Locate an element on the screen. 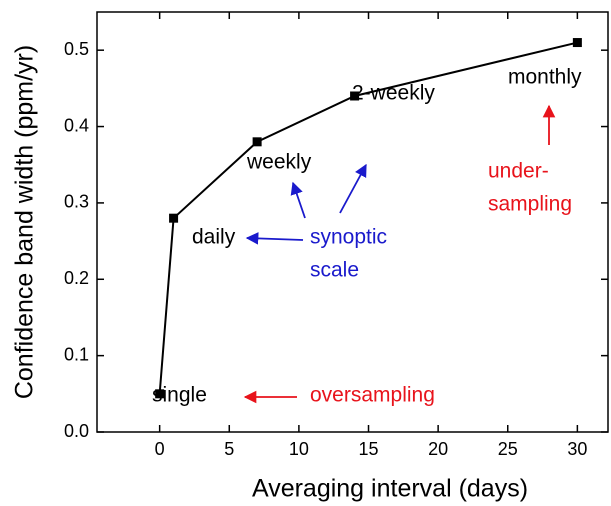 The image size is (611, 506). annotation: monthly is located at coordinates (545, 77).